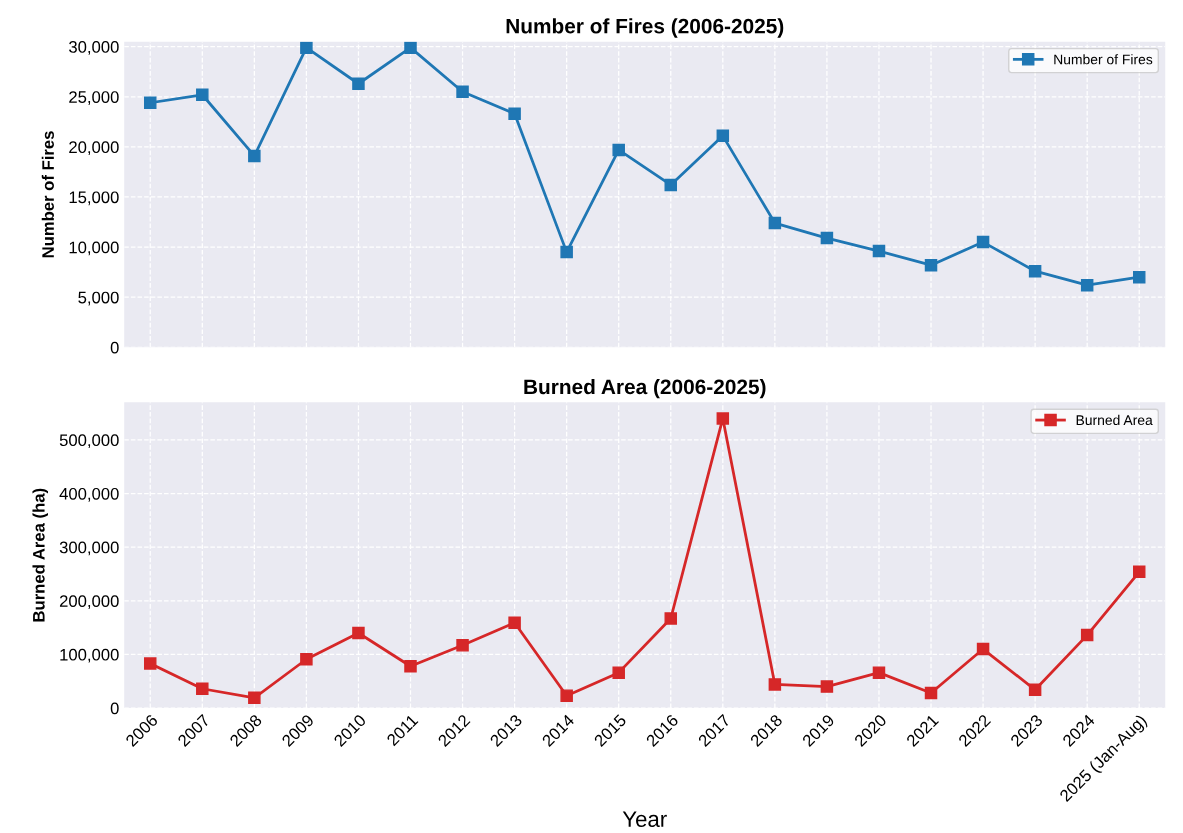 This screenshot has height=833, width=1183. I want to click on chart-title: Burned Area (2006-2025), so click(645, 388).